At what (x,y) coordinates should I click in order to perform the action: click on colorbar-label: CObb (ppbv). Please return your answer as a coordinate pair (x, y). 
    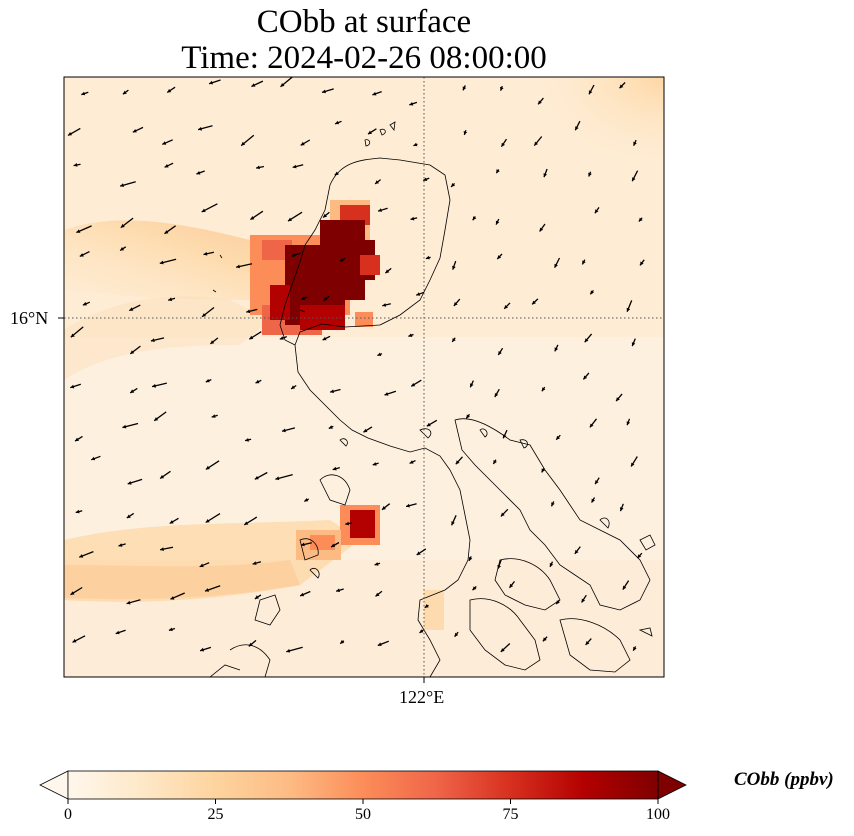
    Looking at the image, I should click on (784, 779).